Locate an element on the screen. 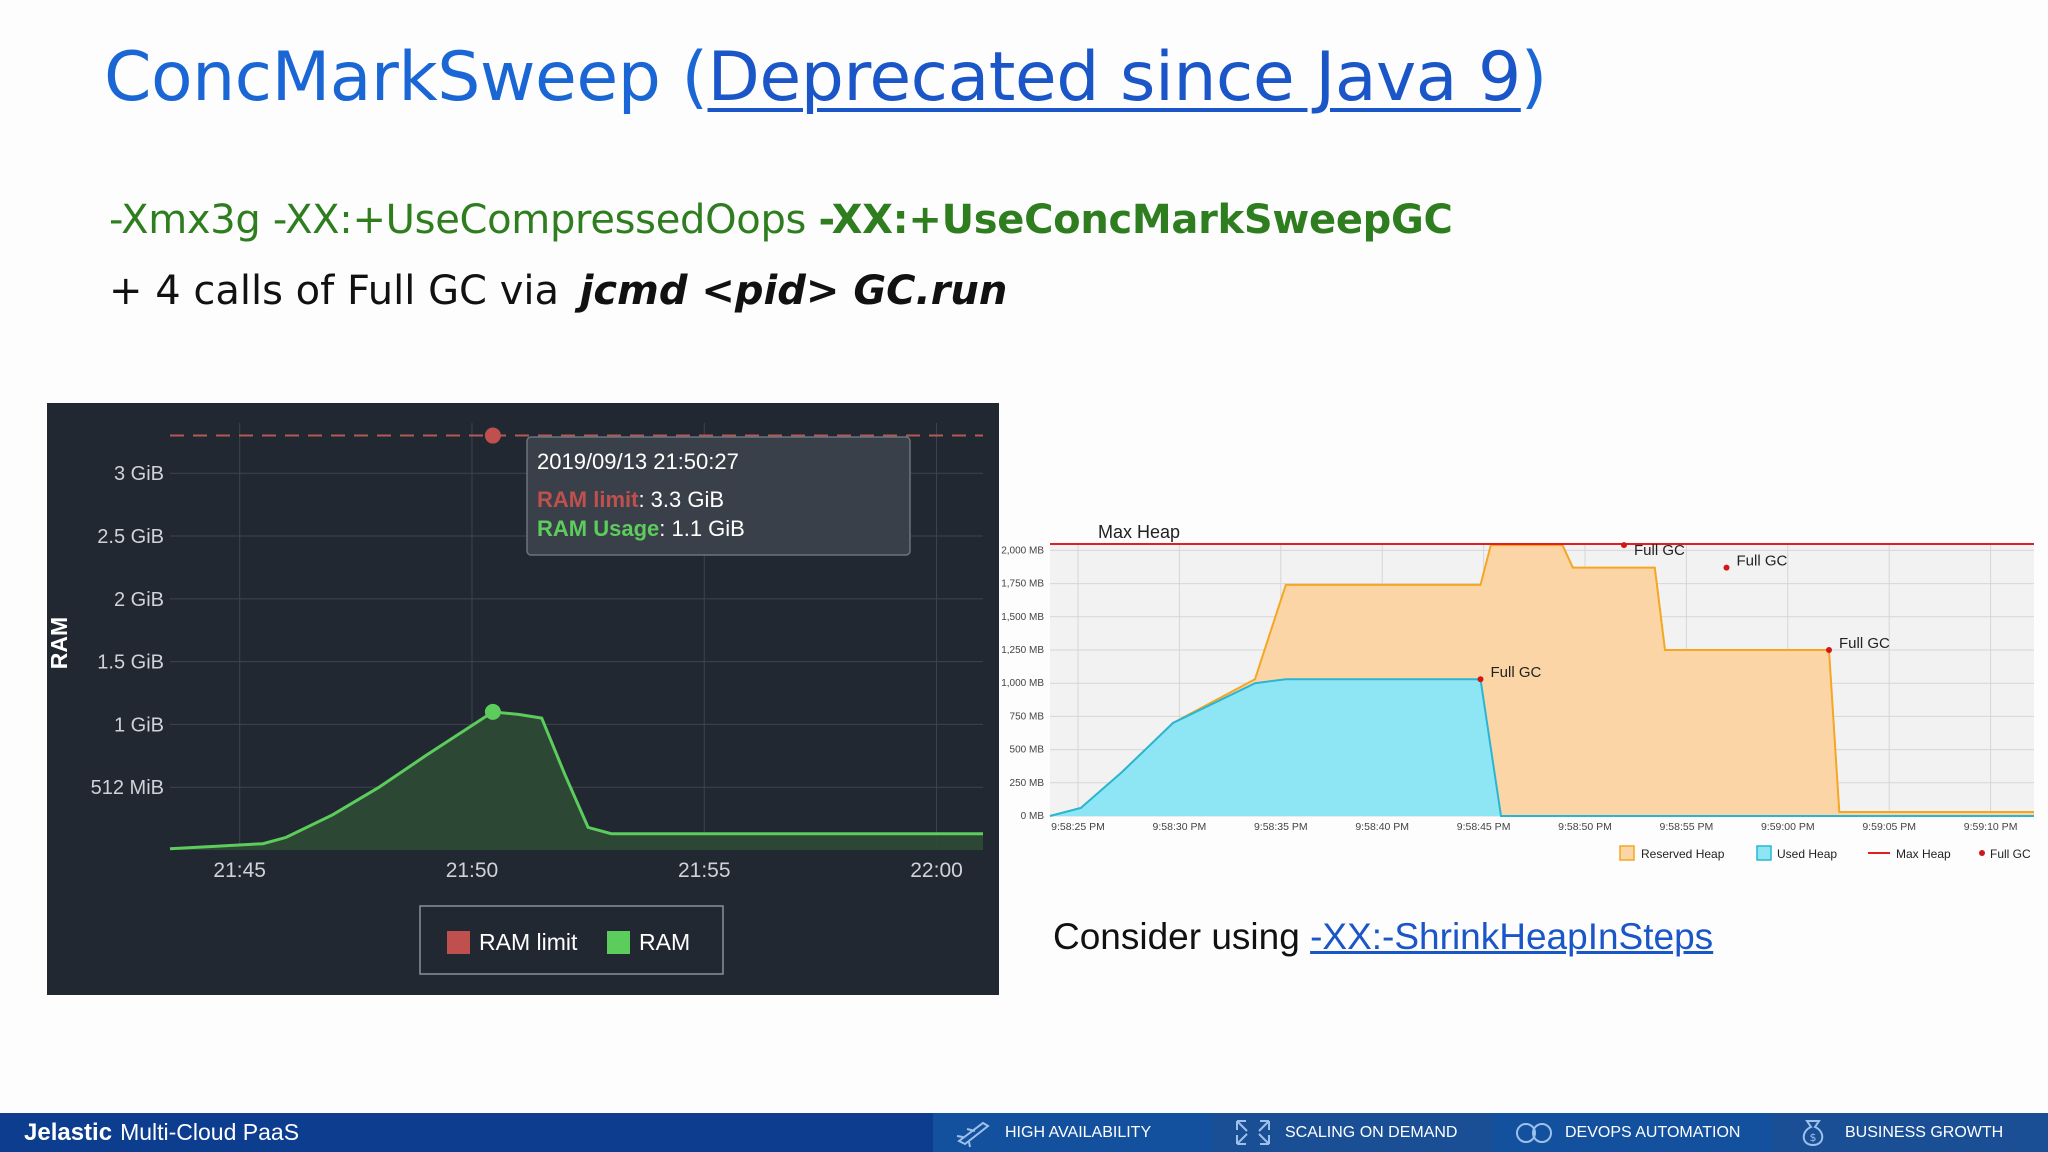 The image size is (2048, 1152). legend-swatch-ram is located at coordinates (618, 942).